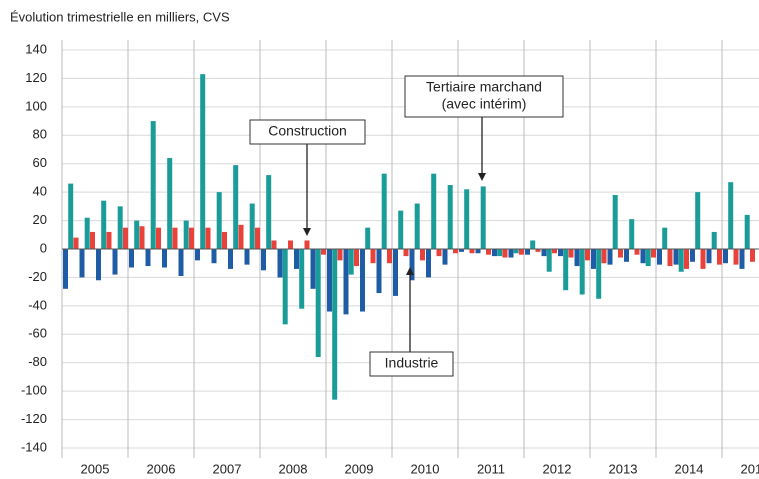 Image resolution: width=759 pixels, height=479 pixels. What do you see at coordinates (34, 390) in the screenshot?
I see `y-tick-label: -100` at bounding box center [34, 390].